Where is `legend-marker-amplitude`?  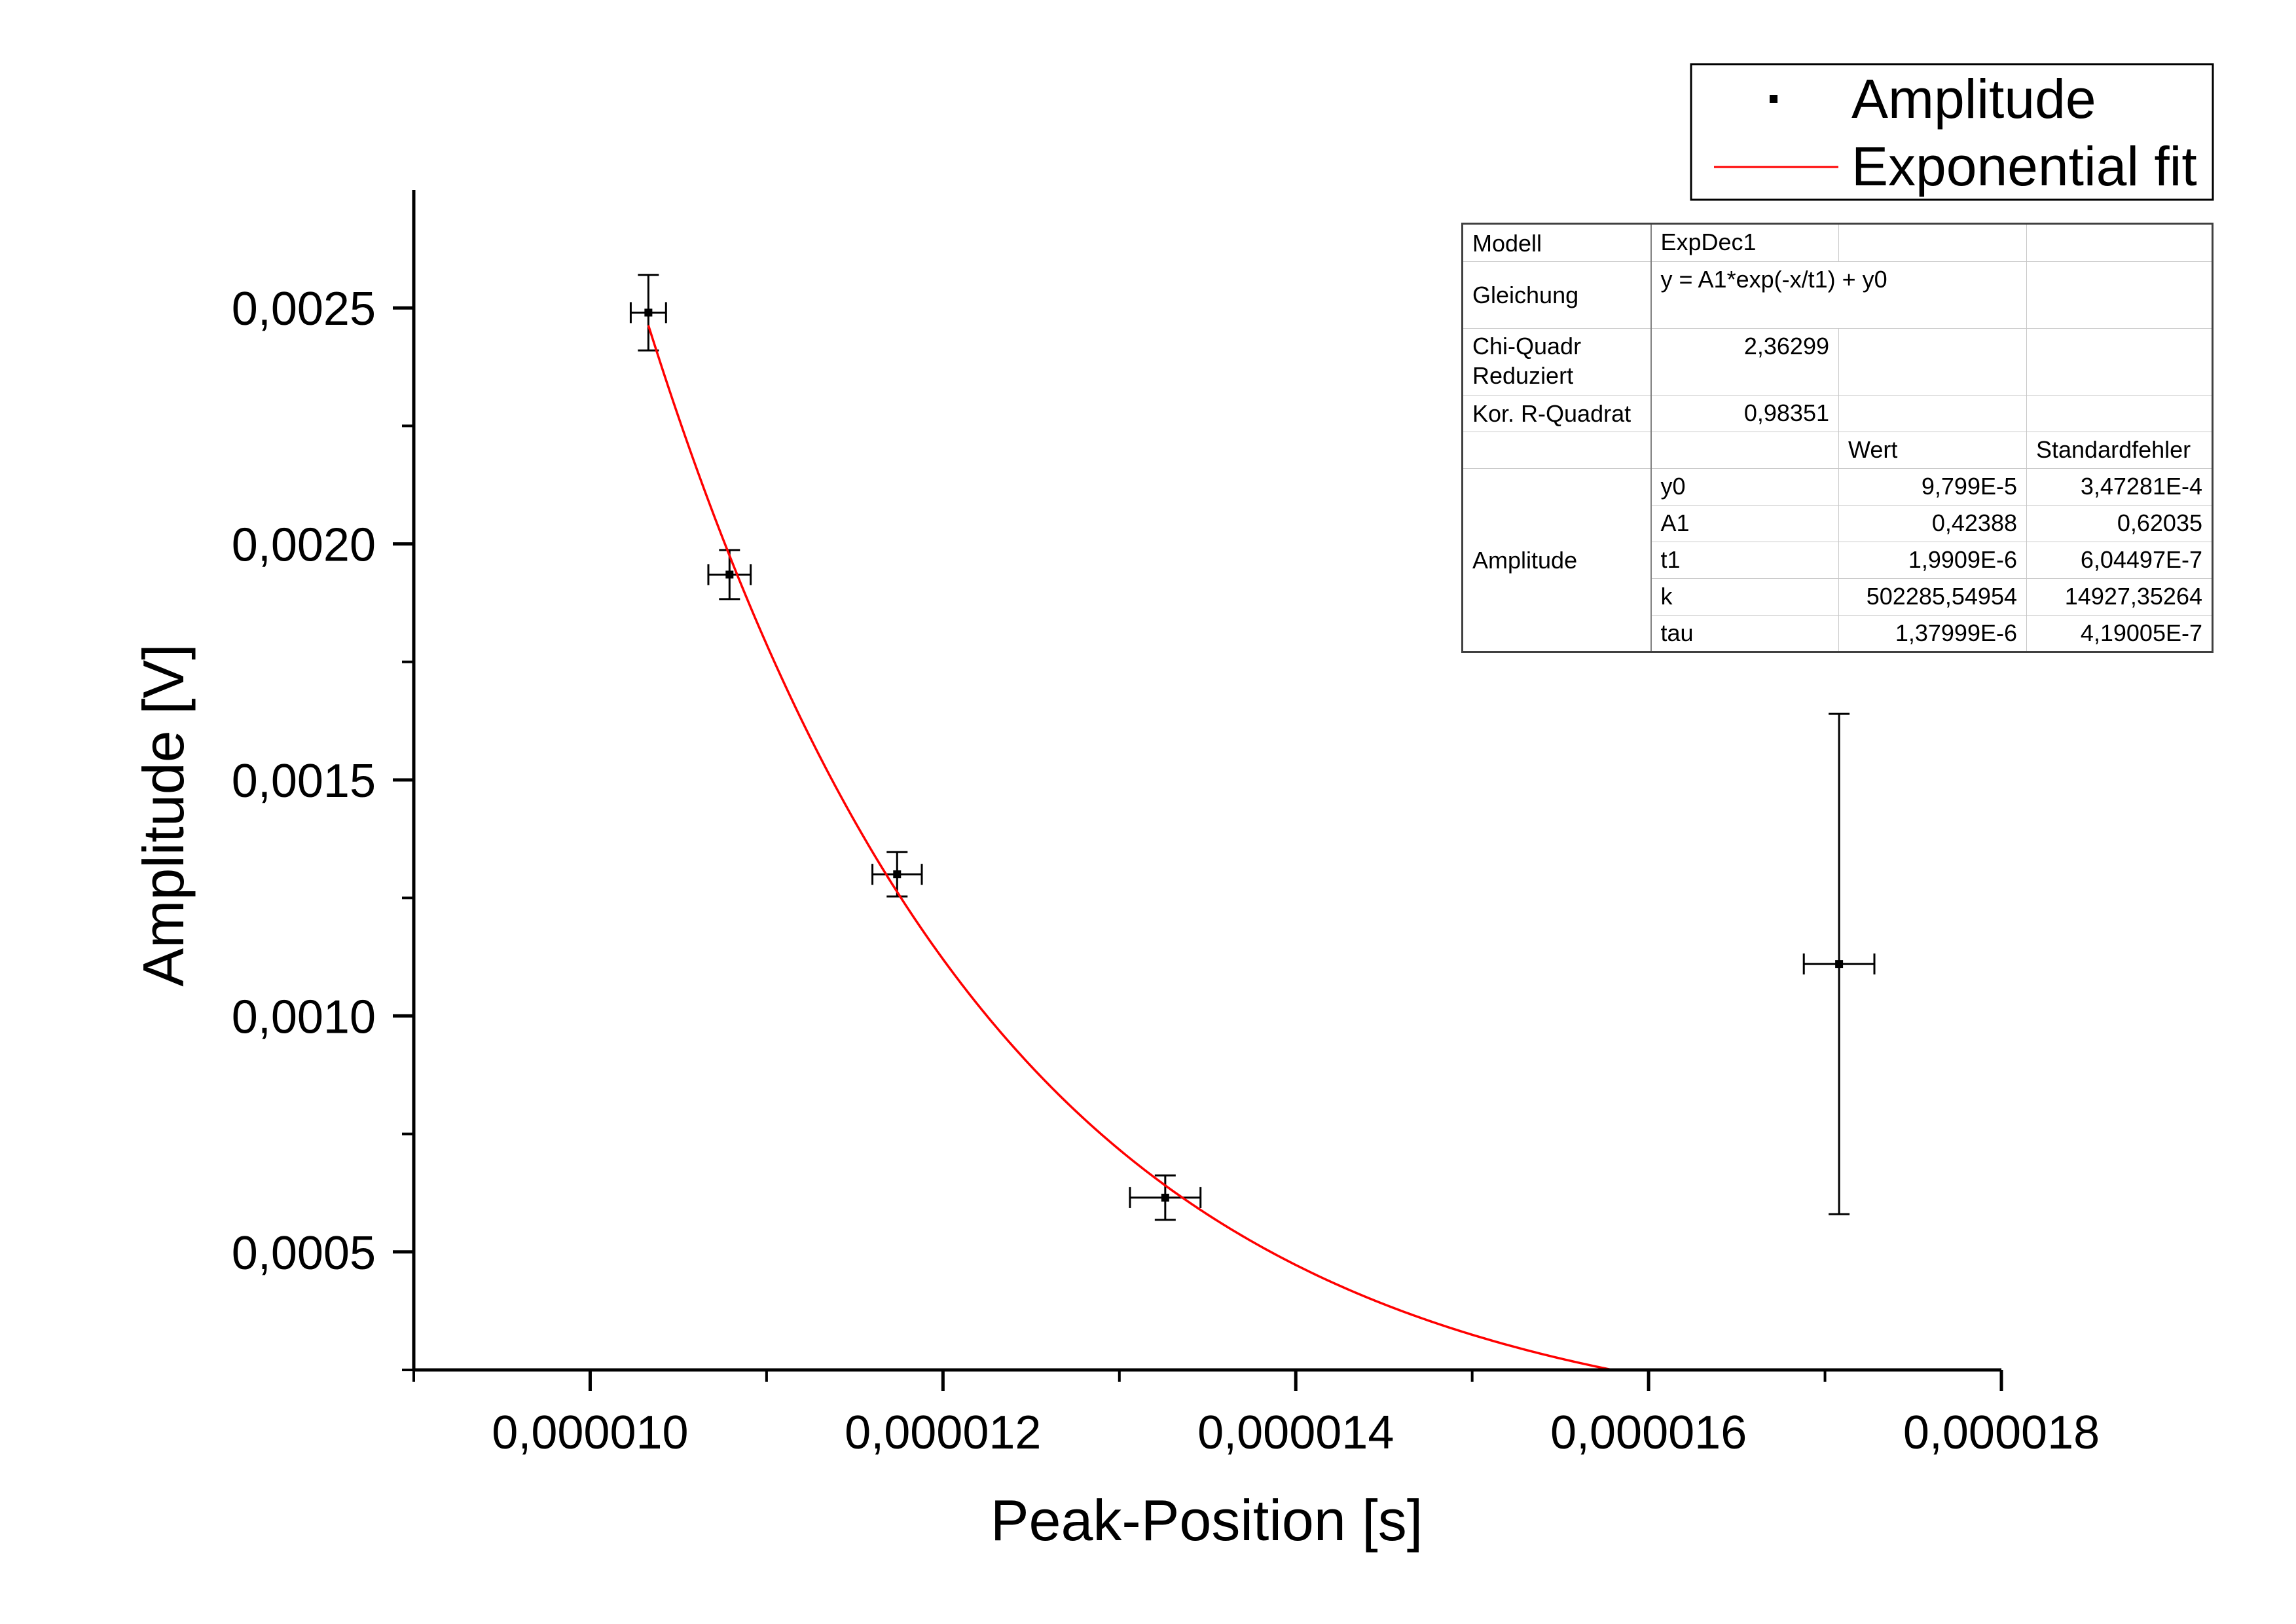
legend-marker-amplitude is located at coordinates (1773, 99).